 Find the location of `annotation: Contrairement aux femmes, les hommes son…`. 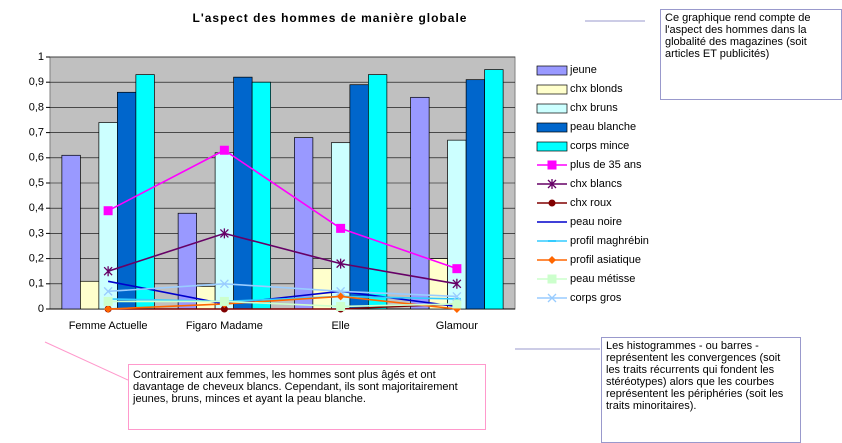

annotation: Contrairement aux femmes, les hommes son… is located at coordinates (307, 397).